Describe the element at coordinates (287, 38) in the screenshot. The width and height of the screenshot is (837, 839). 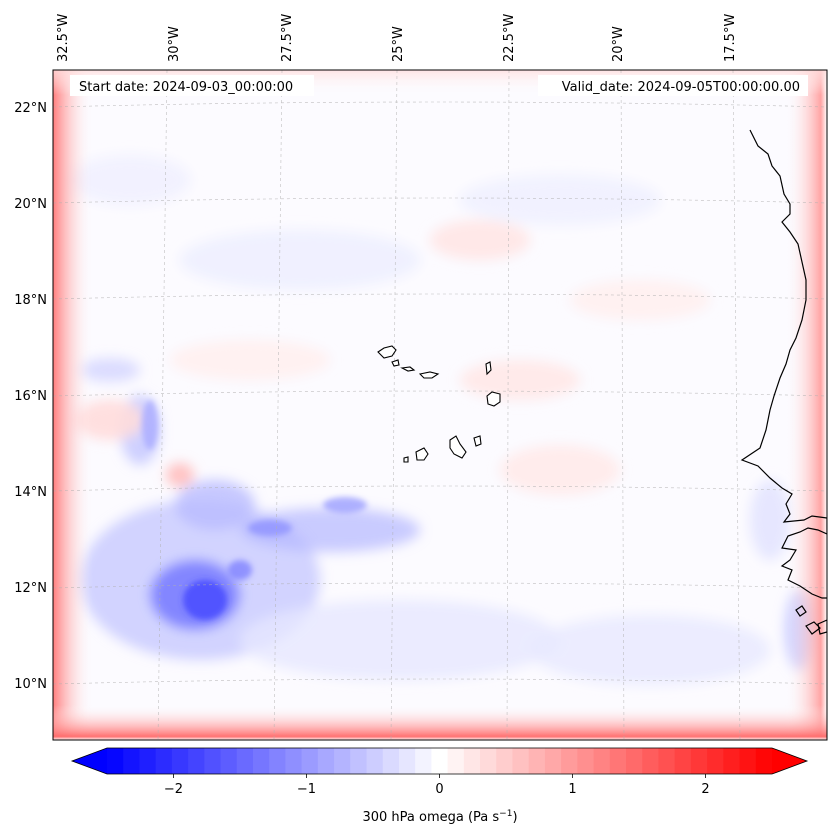
I see `lon-label-27-5w: 27.5°W` at that location.